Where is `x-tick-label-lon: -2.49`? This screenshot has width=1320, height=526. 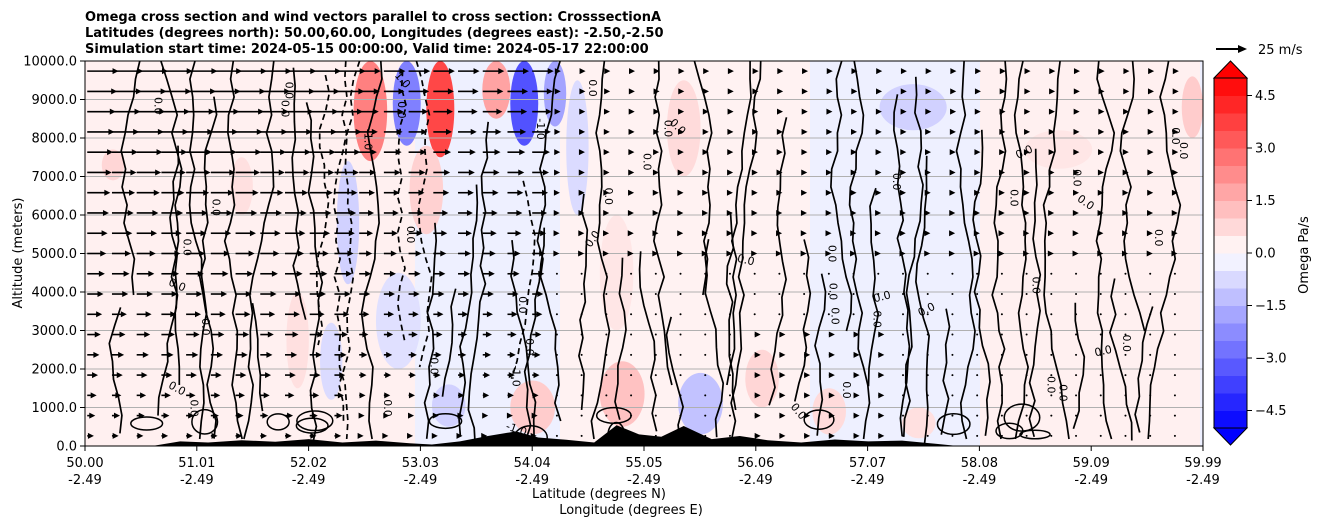
x-tick-label-lon: -2.49 is located at coordinates (756, 480).